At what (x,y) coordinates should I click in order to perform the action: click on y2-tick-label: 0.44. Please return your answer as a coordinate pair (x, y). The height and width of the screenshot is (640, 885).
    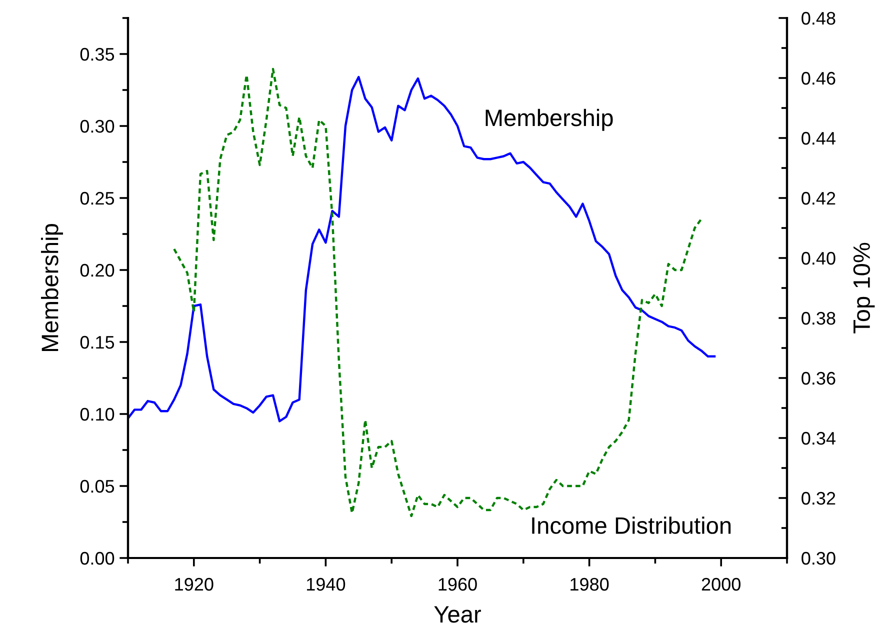
    Looking at the image, I should click on (819, 138).